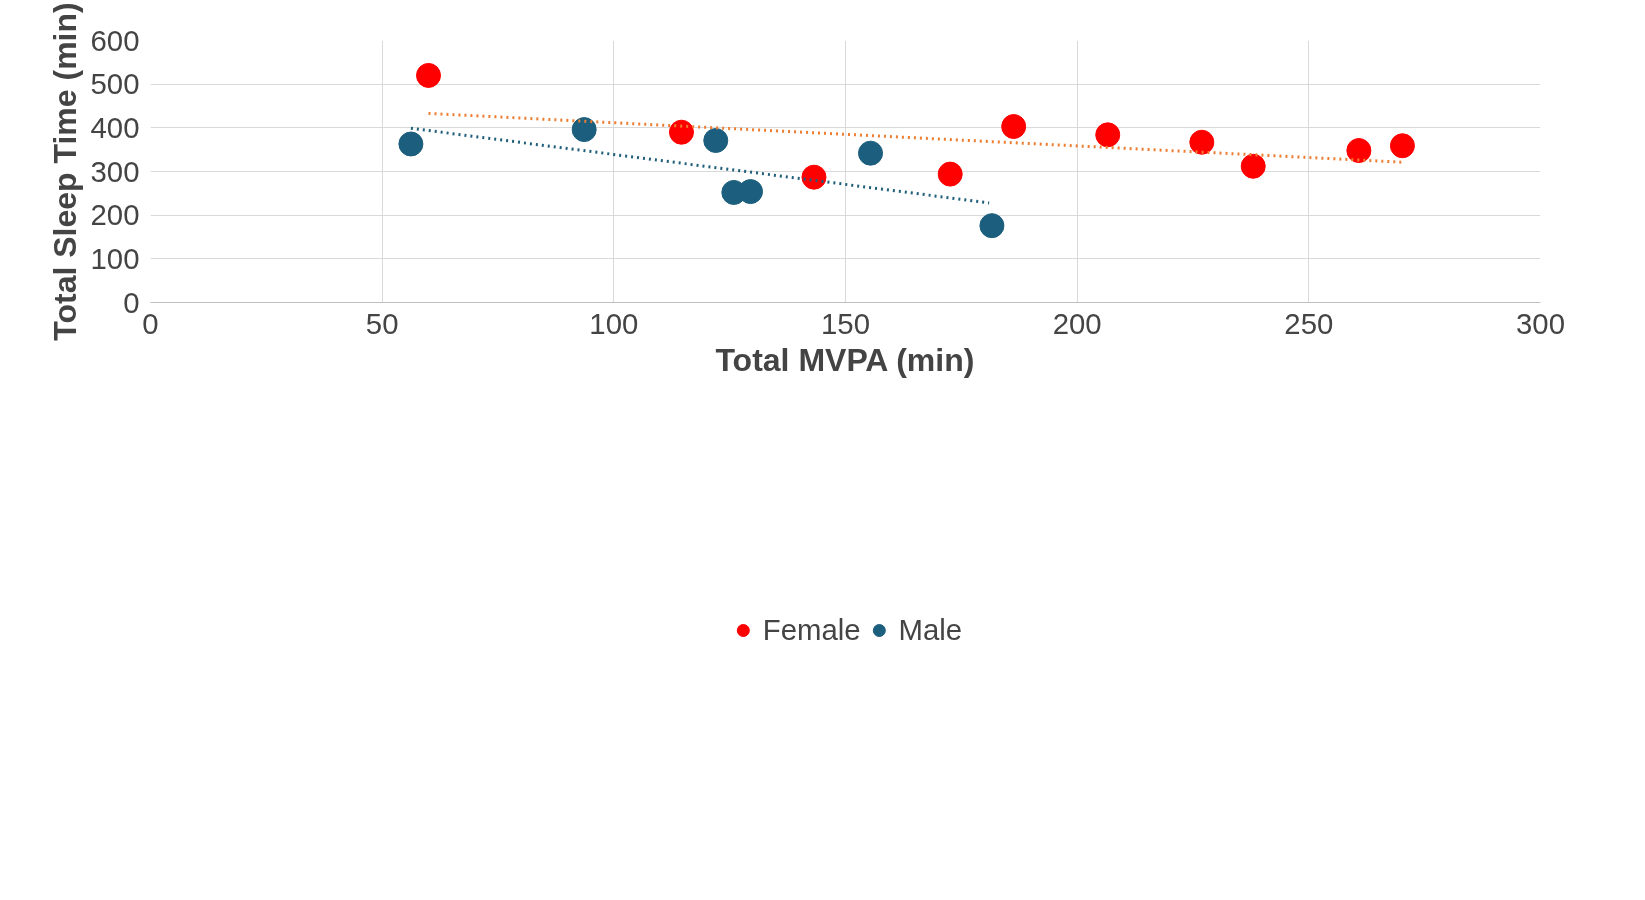 The width and height of the screenshot is (1645, 900). Describe the element at coordinates (811, 630) in the screenshot. I see `legend-label: Female` at that location.